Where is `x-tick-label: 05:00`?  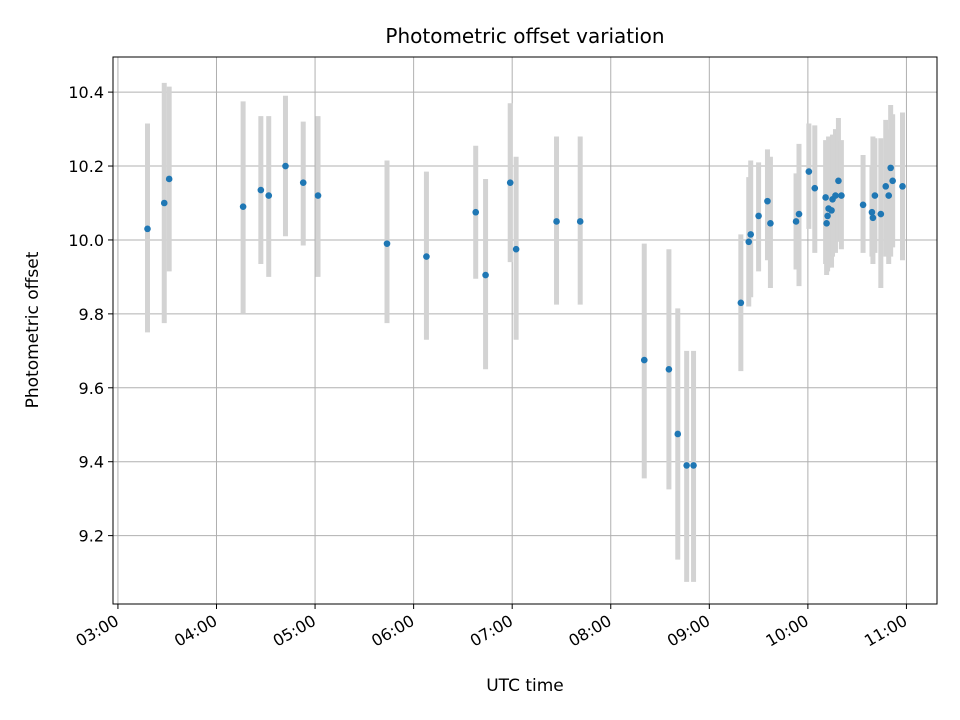 x-tick-label: 05:00 is located at coordinates (294, 631).